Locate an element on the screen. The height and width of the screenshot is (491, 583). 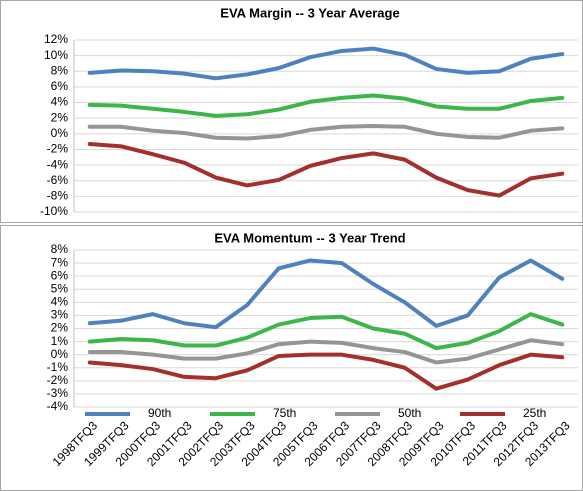
legend-label: 25th is located at coordinates (534, 413).